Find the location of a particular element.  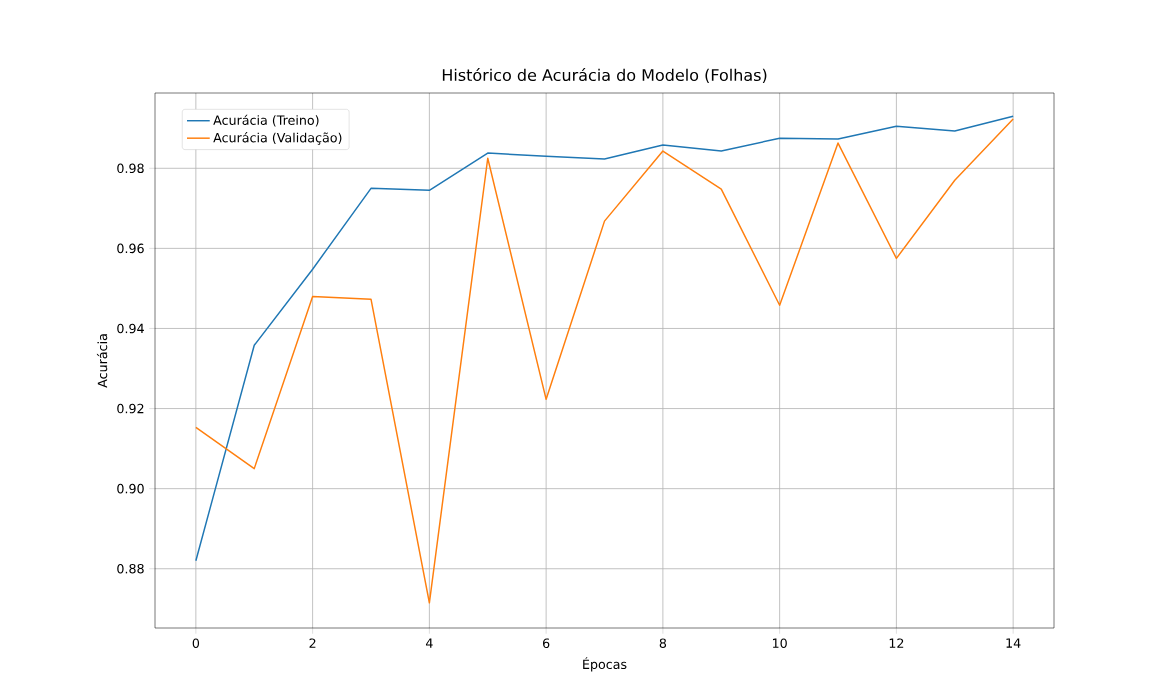

x-tick-label: 14 is located at coordinates (1013, 643).